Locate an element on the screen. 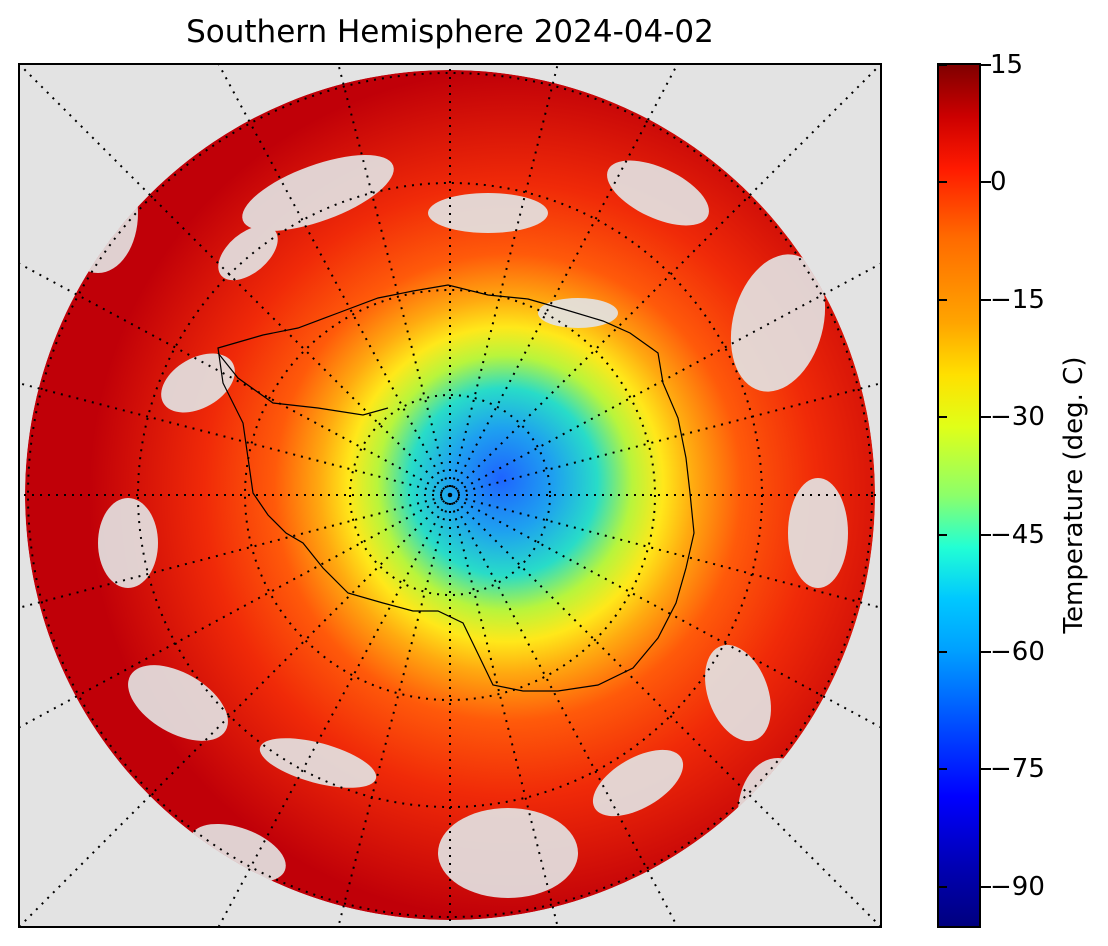 Image resolution: width=1108 pixels, height=946 pixels. colorbar is located at coordinates (959, 495).